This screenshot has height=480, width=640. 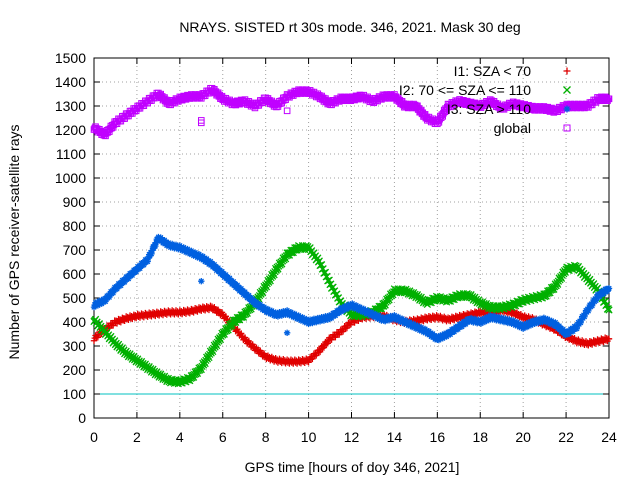 What do you see at coordinates (480, 437) in the screenshot?
I see `x-tick-label: 18` at bounding box center [480, 437].